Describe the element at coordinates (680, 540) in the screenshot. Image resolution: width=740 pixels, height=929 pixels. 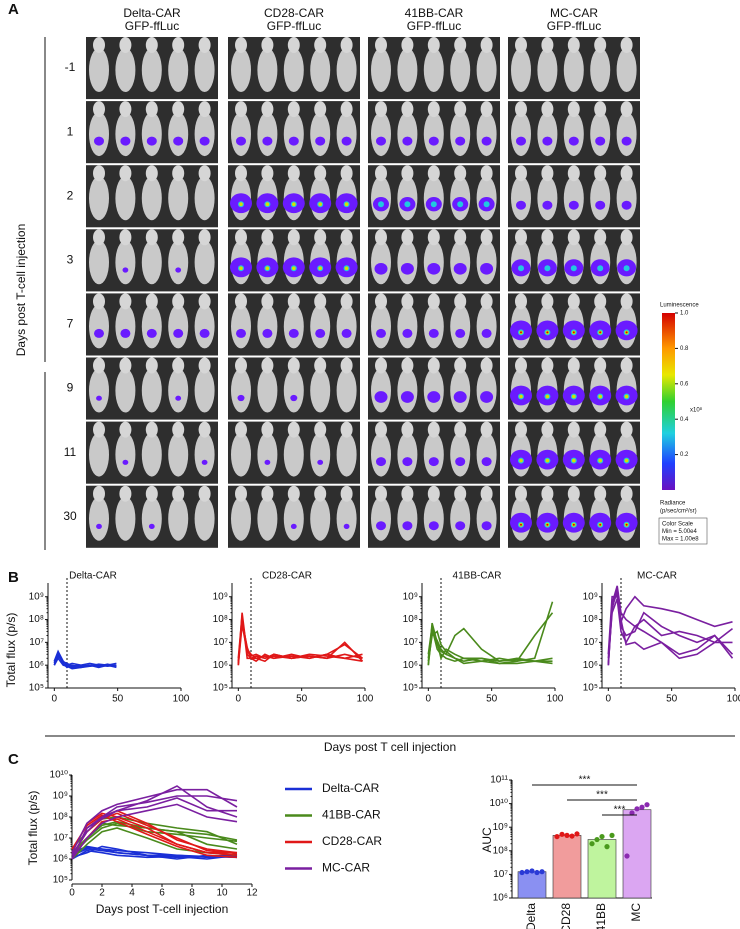
I see `scale-box-text: Max = 1.00e8` at that location.